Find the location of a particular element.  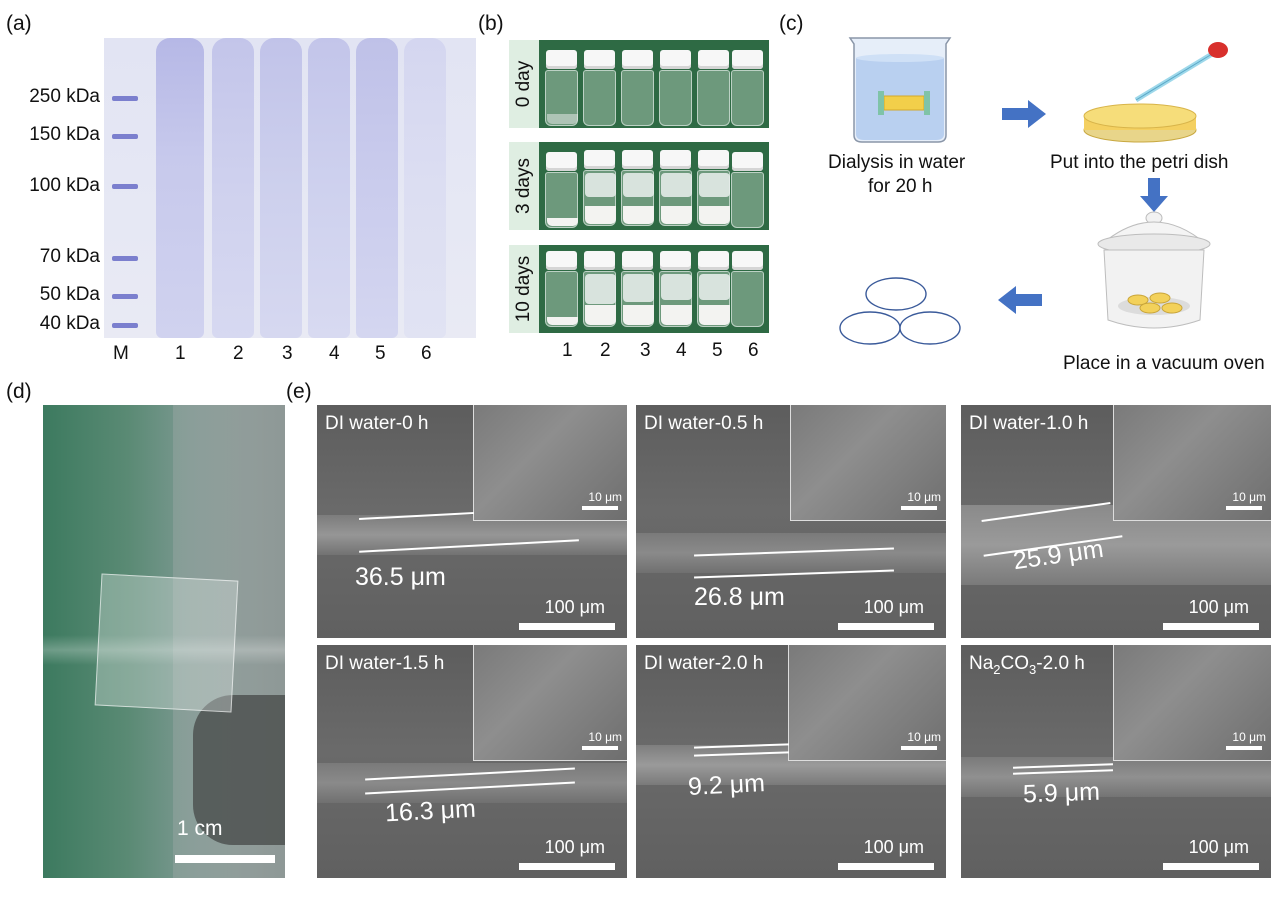

sem-title: DI water-1.5 h is located at coordinates (385, 663).